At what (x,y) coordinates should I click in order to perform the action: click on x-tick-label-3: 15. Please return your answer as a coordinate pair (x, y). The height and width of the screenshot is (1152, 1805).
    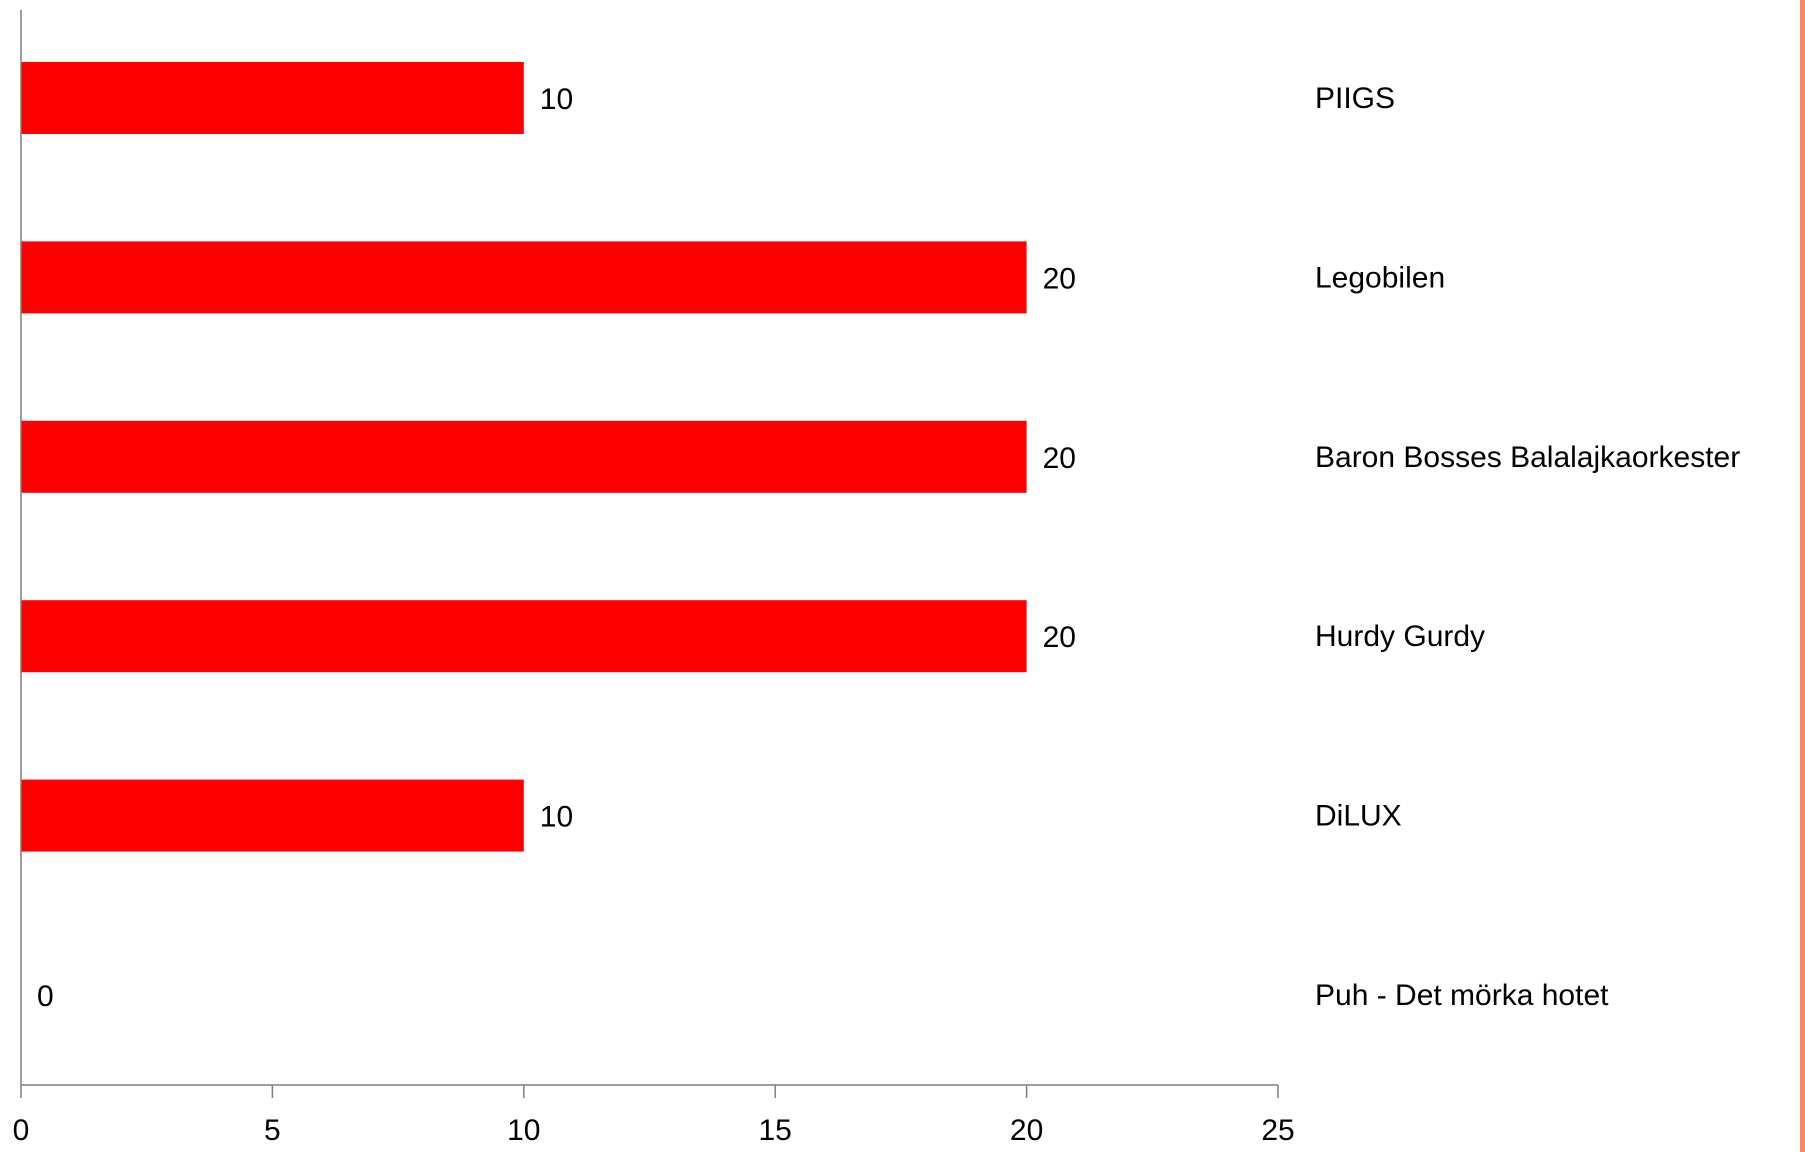
    Looking at the image, I should click on (775, 1130).